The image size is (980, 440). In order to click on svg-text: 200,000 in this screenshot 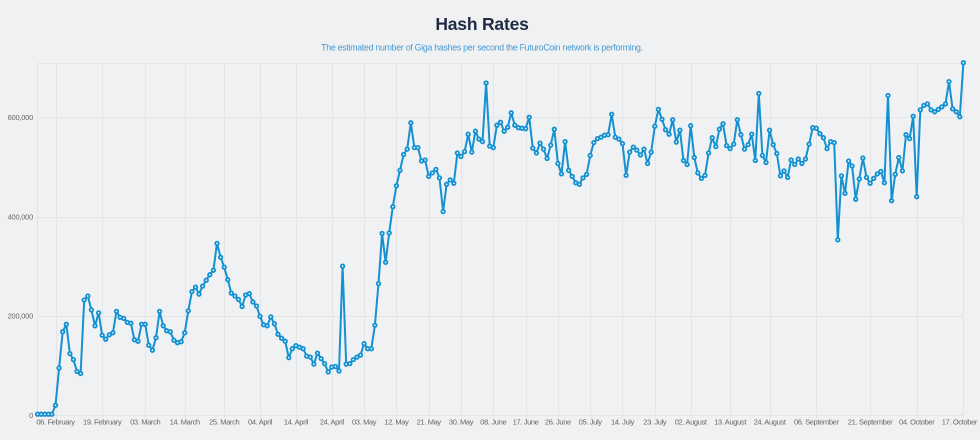, I will do `click(20, 316)`.